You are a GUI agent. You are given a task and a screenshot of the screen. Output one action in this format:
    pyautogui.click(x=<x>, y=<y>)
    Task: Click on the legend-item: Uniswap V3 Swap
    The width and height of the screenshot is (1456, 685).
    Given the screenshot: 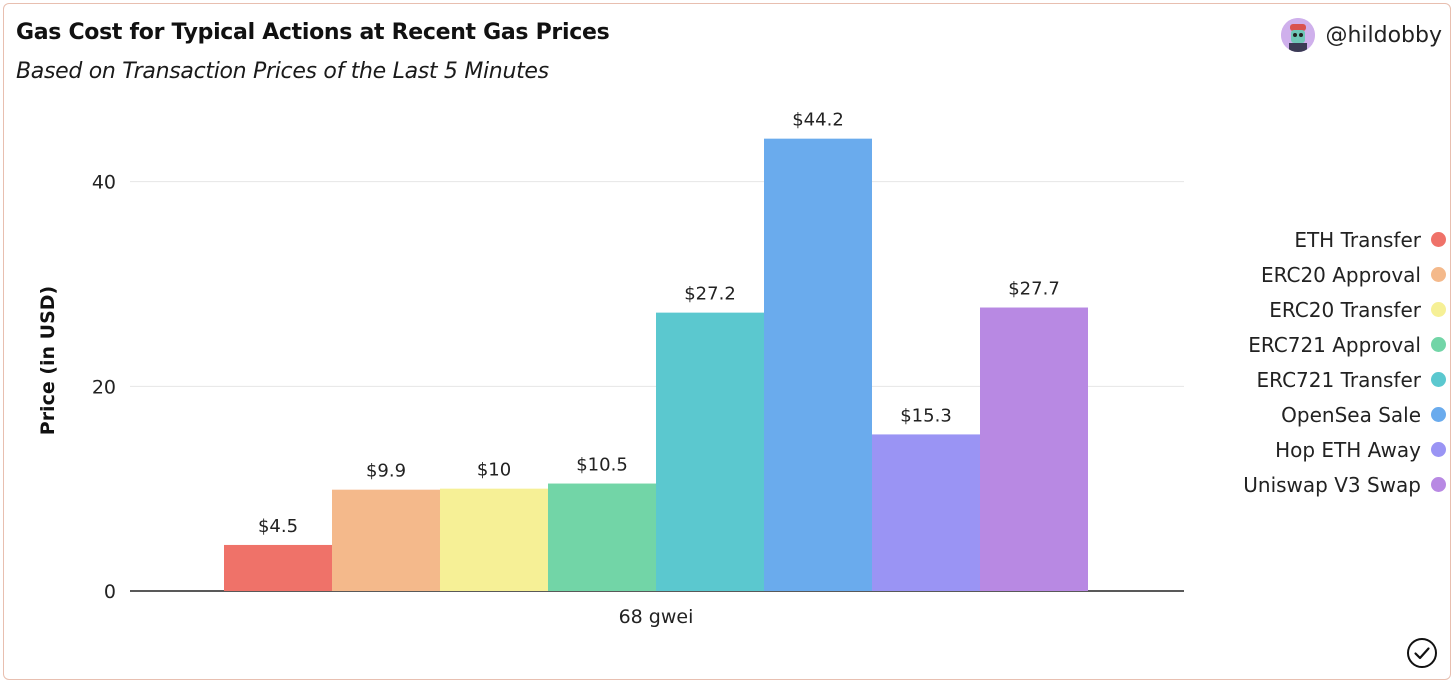 What is the action you would take?
    pyautogui.click(x=1344, y=484)
    